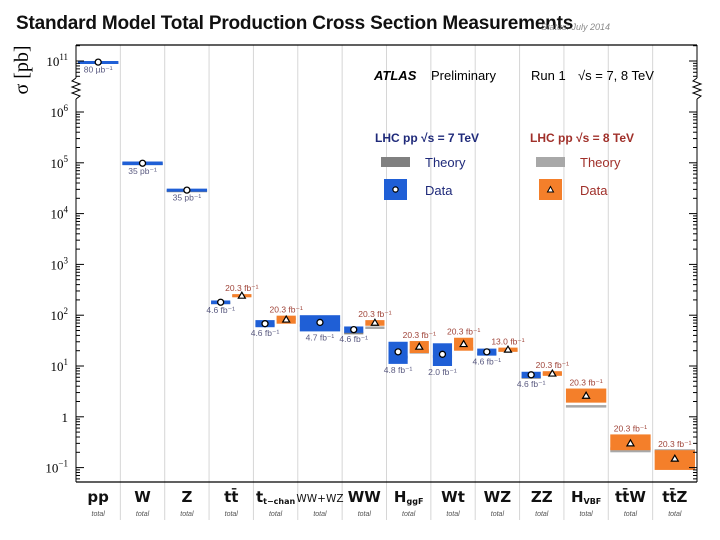  I want to click on legend-circle-marker, so click(395, 189).